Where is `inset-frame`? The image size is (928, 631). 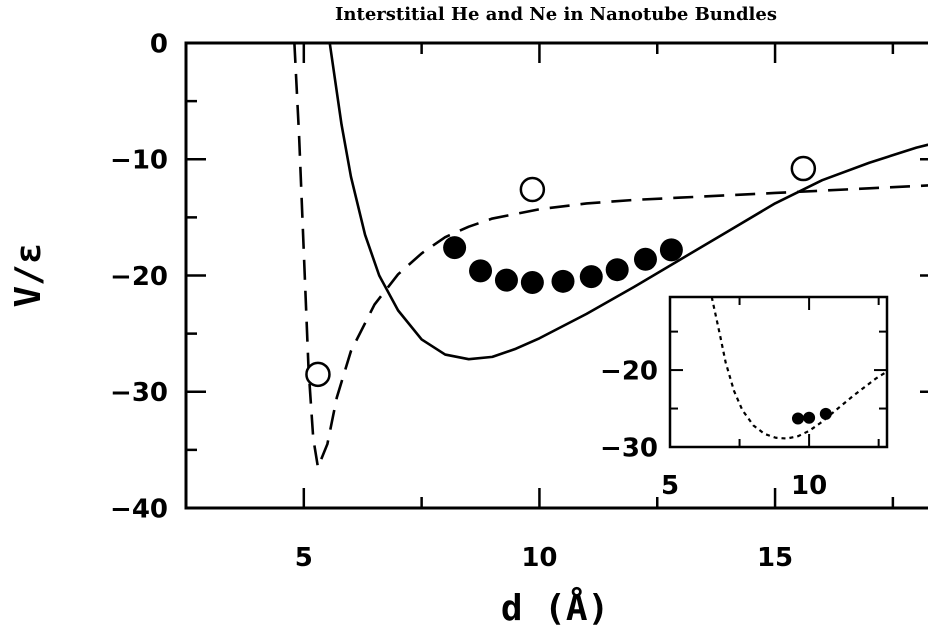
inset-frame is located at coordinates (778, 372).